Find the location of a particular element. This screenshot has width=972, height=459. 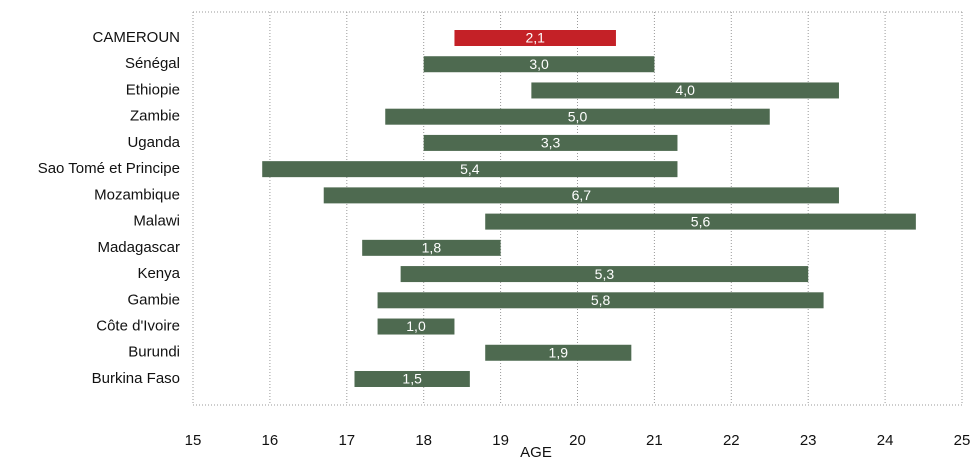

y-tick-label: Zambie is located at coordinates (155, 116).